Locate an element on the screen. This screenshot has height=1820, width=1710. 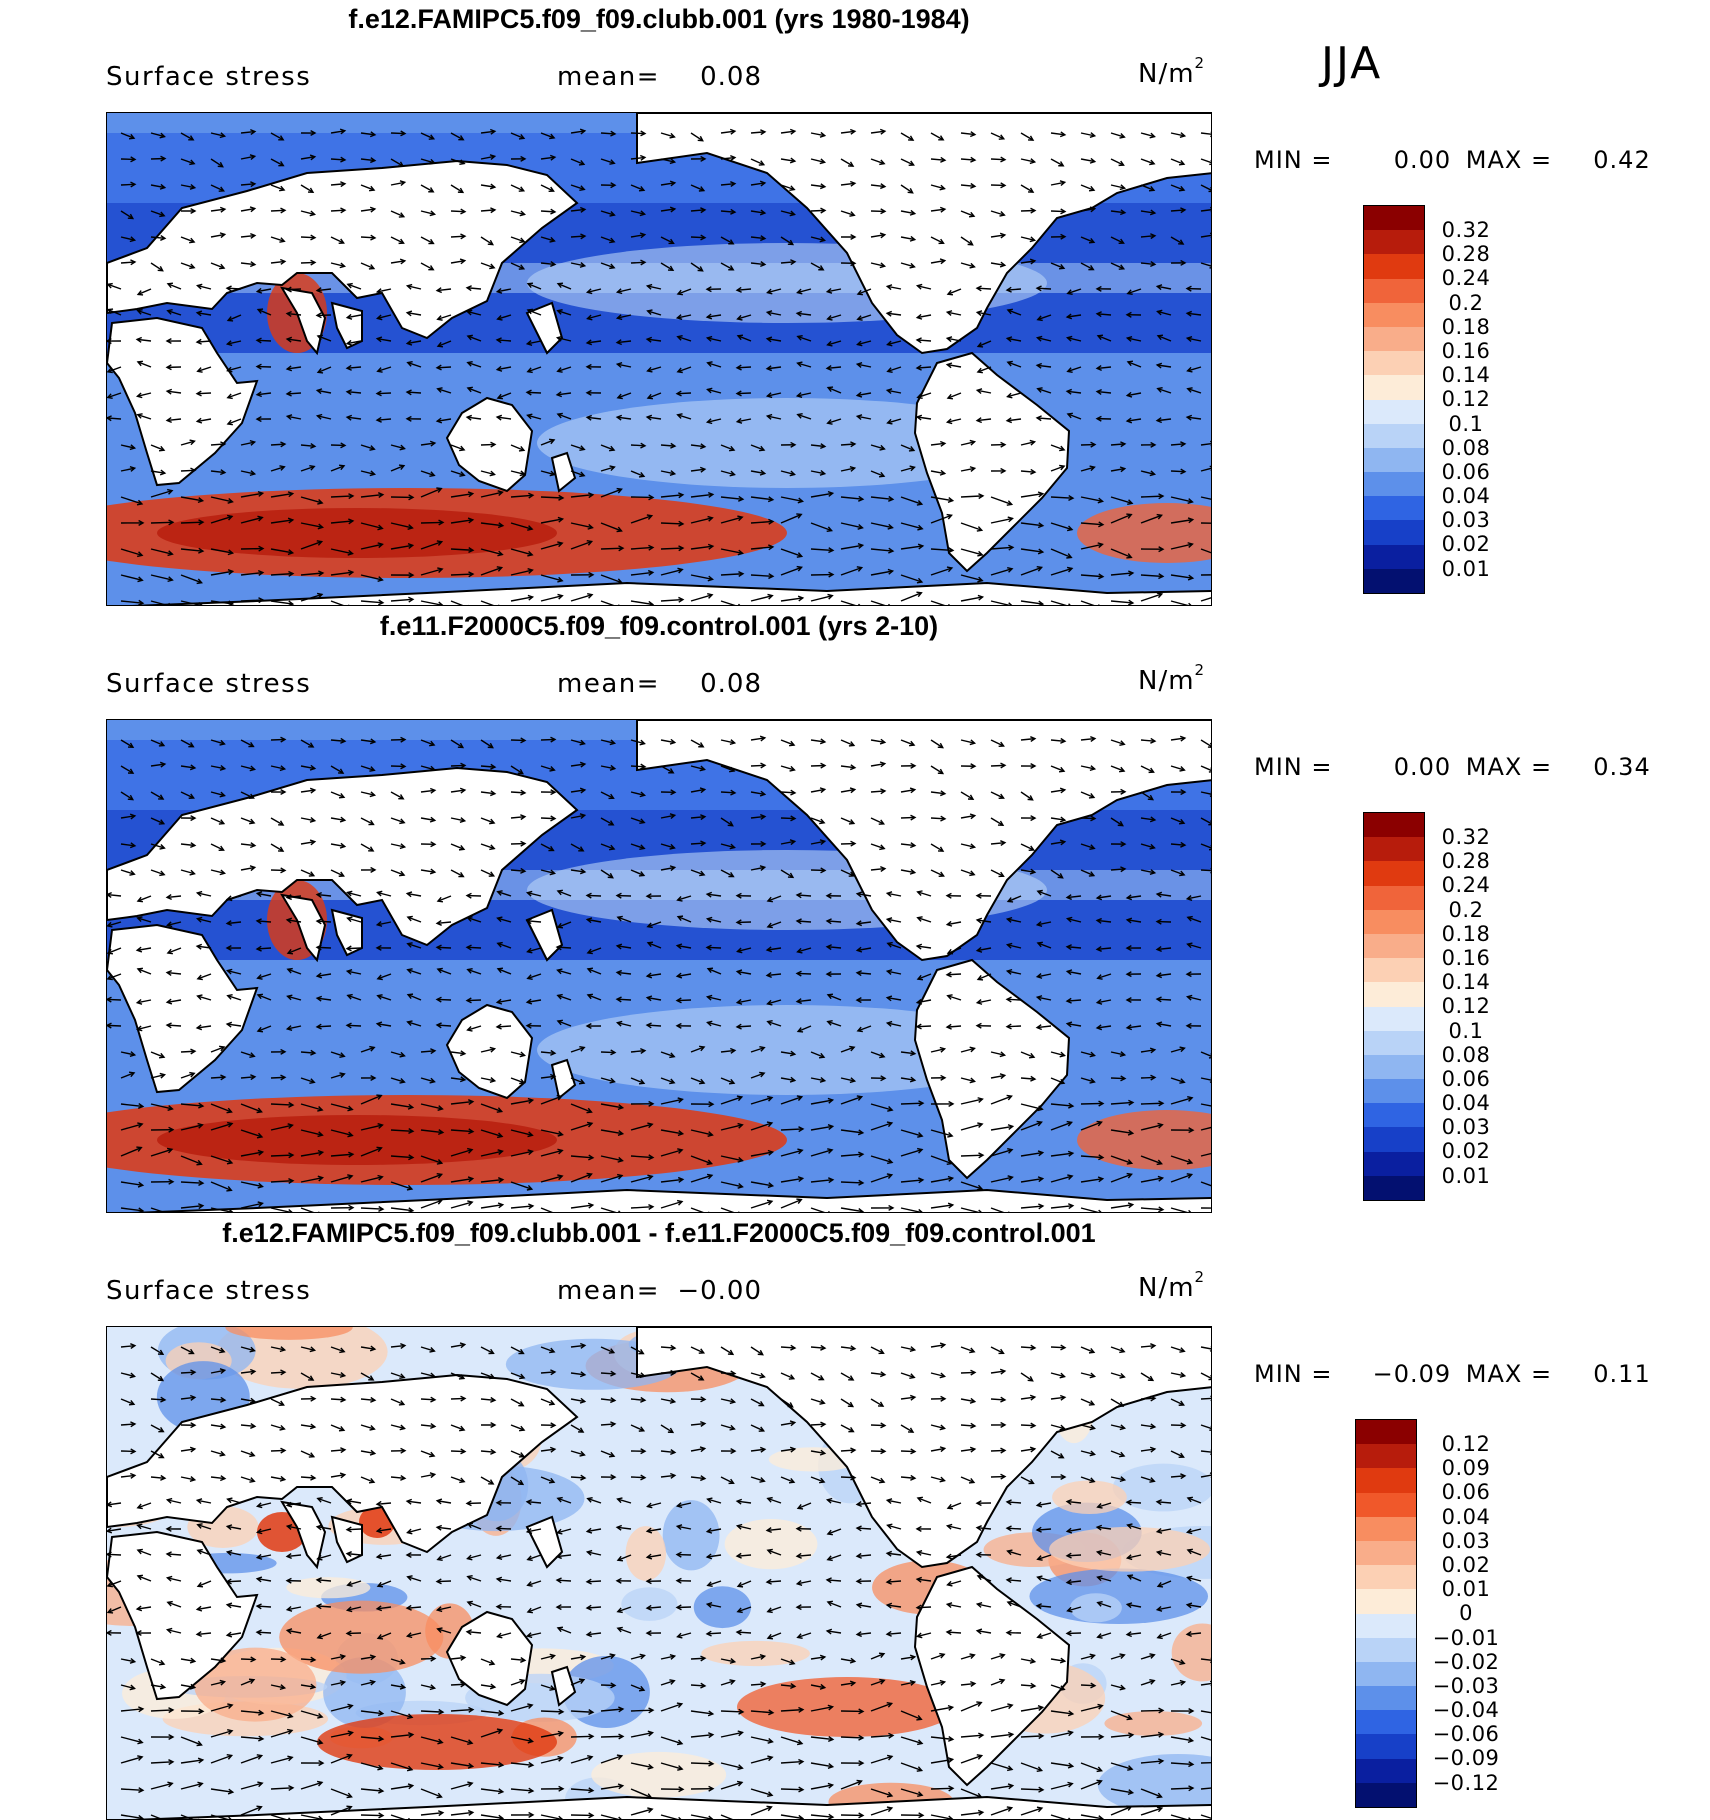
colorbar-label: 0 is located at coordinates (1466, 1613).